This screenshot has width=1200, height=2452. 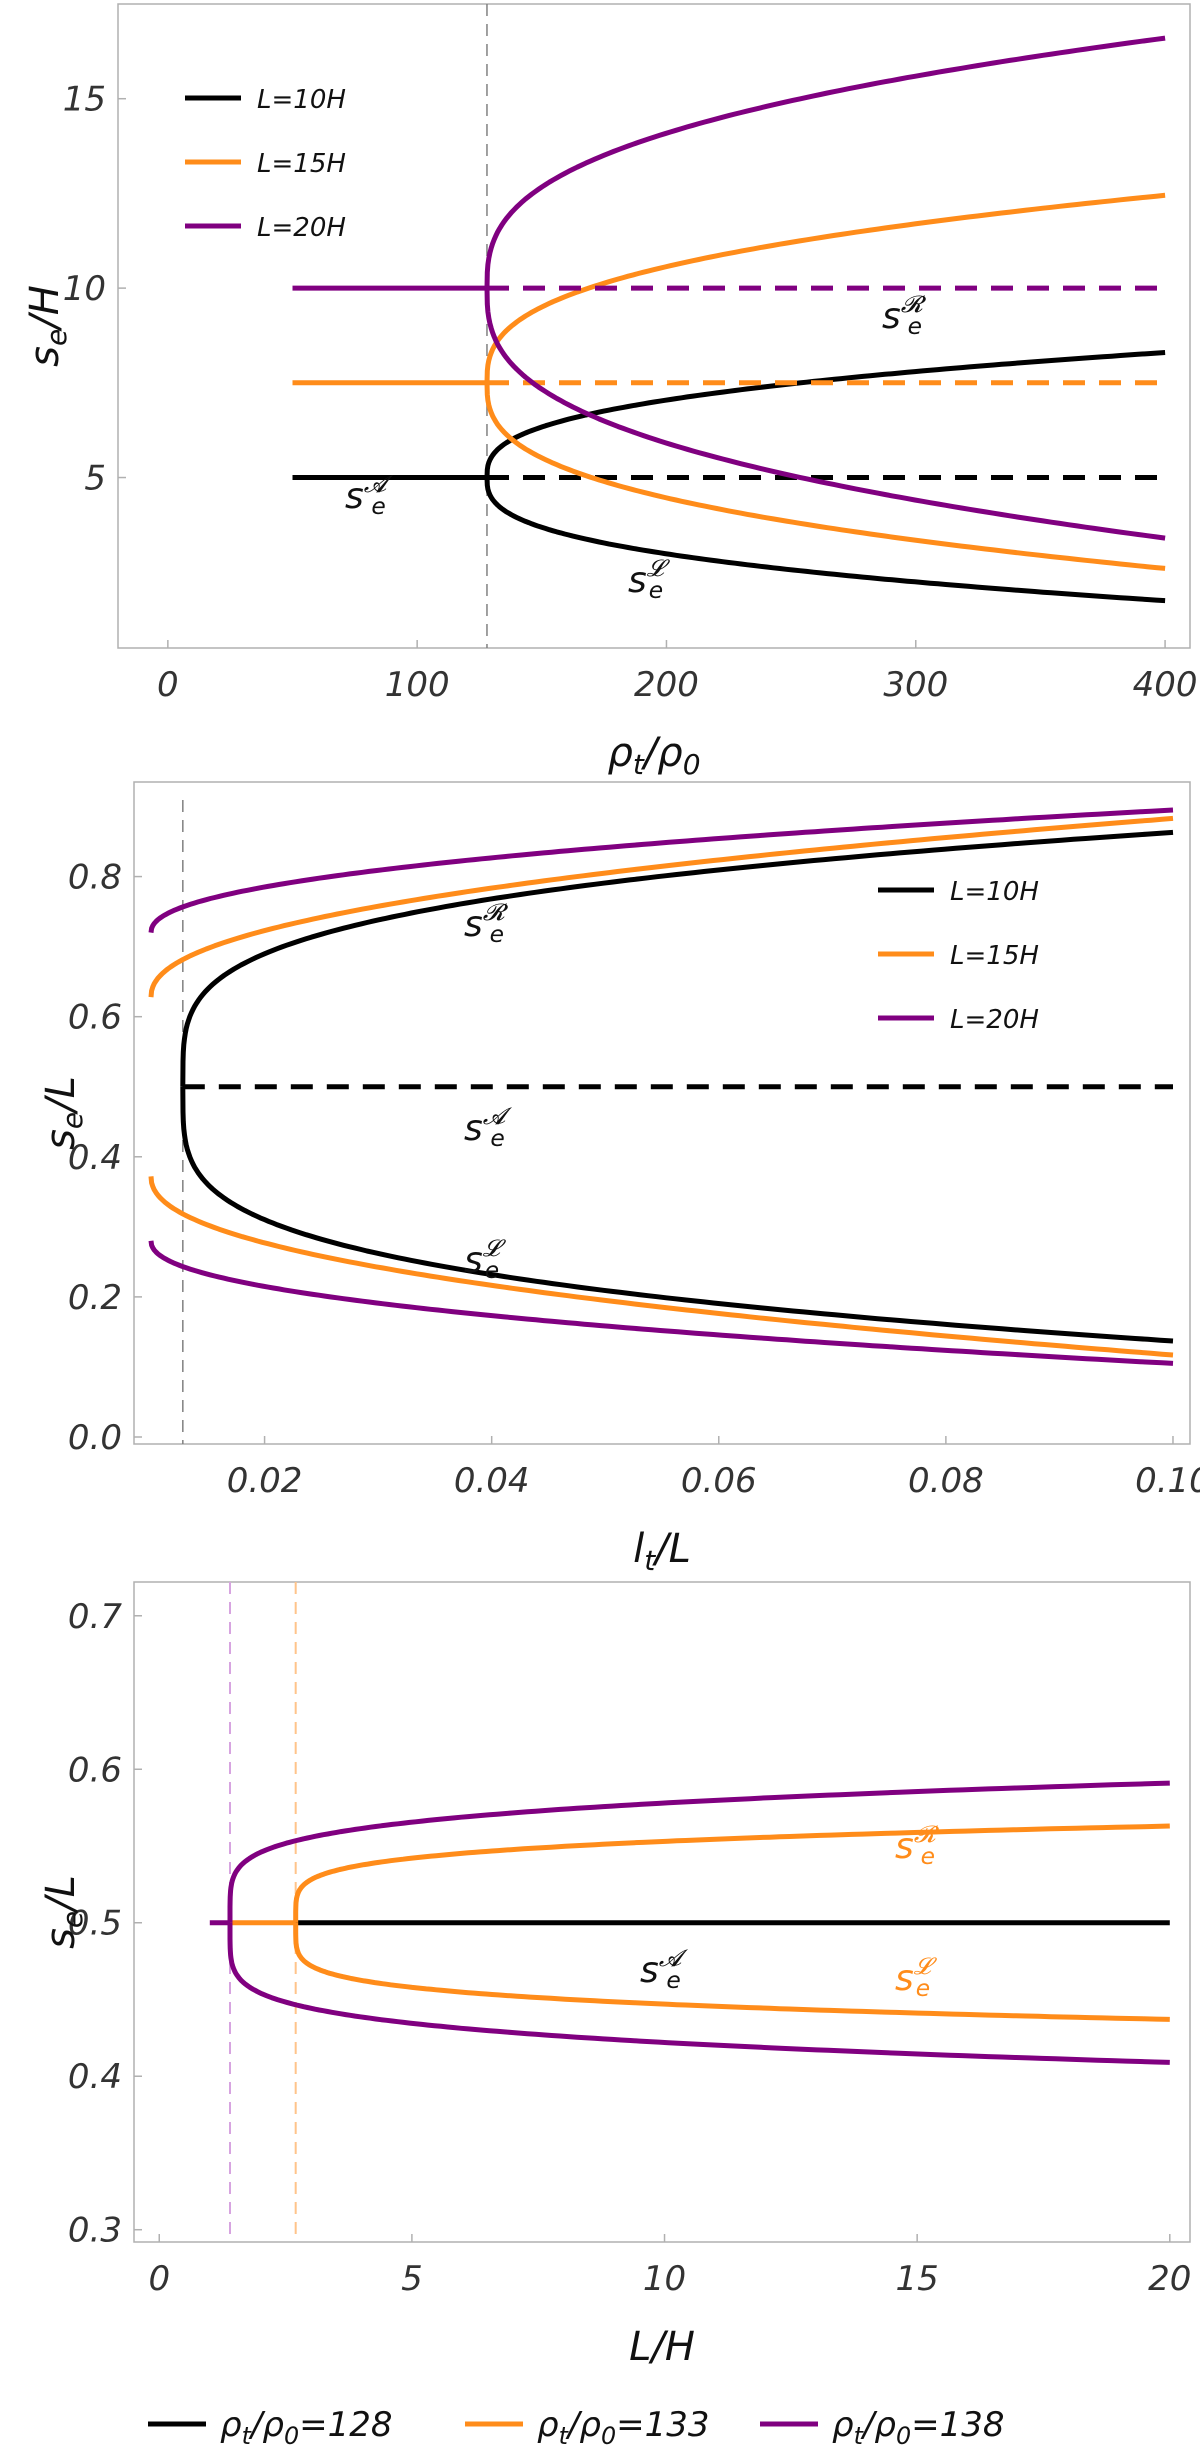 I want to click on bottom-legend: ρt/ρ0=128 ρt/ρ0=133 ρt/ρ0=138, so click(x=576, y=2427).